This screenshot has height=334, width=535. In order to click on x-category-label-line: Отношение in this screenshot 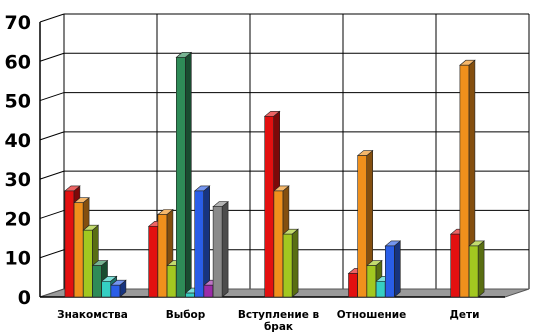, I will do `click(372, 315)`.